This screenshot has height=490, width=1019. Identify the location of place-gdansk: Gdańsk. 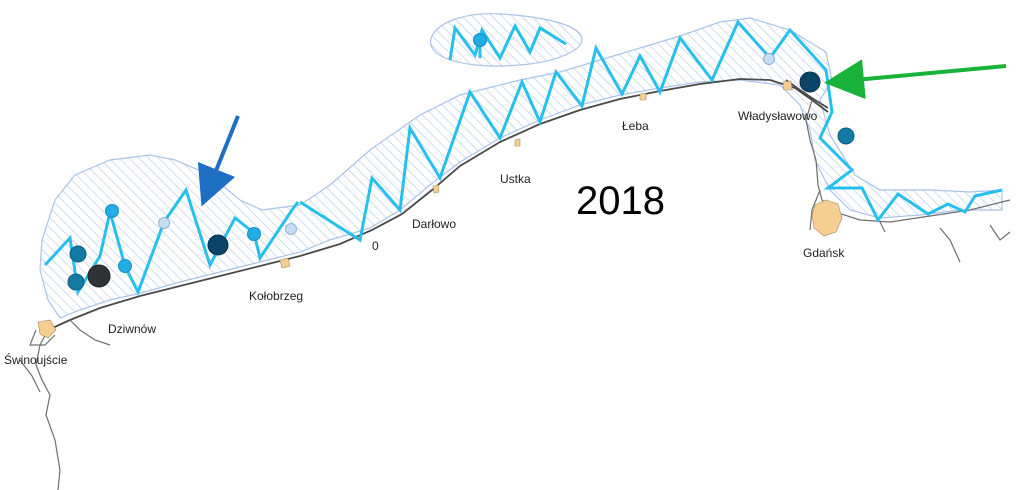
(824, 253).